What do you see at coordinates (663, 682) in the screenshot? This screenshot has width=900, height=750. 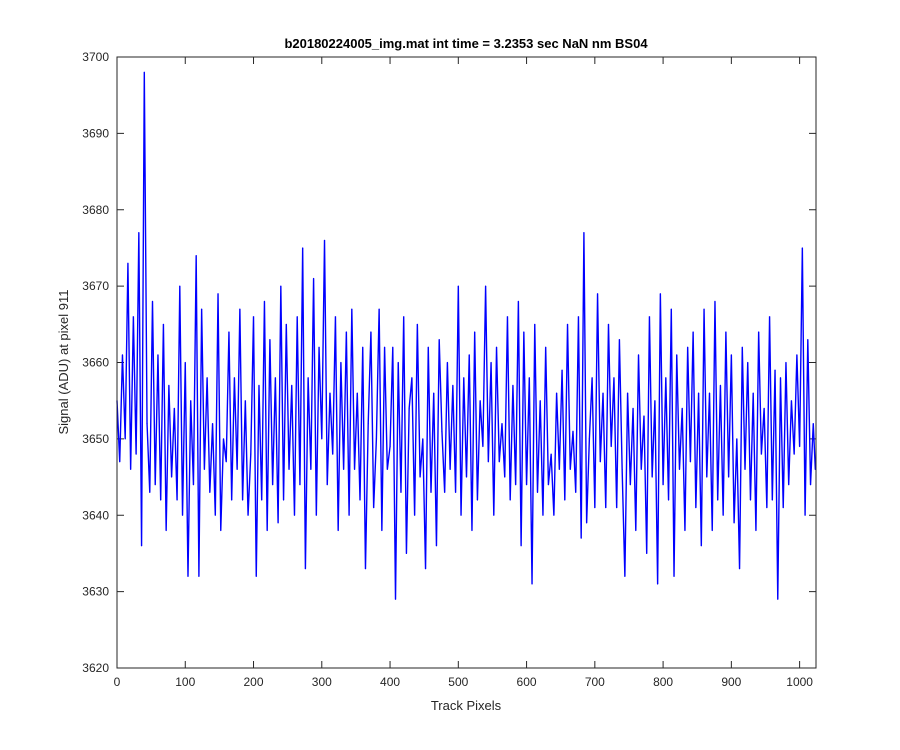 I see `x-tick-label: 800` at bounding box center [663, 682].